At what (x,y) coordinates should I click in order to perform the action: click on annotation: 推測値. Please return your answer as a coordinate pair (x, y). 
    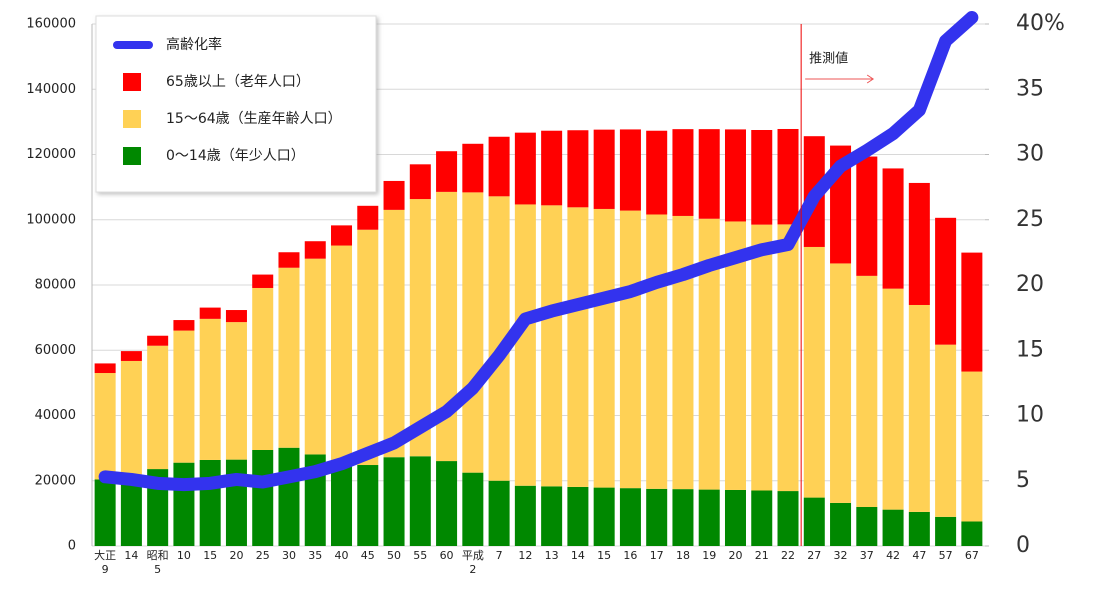
    Looking at the image, I should click on (828, 59).